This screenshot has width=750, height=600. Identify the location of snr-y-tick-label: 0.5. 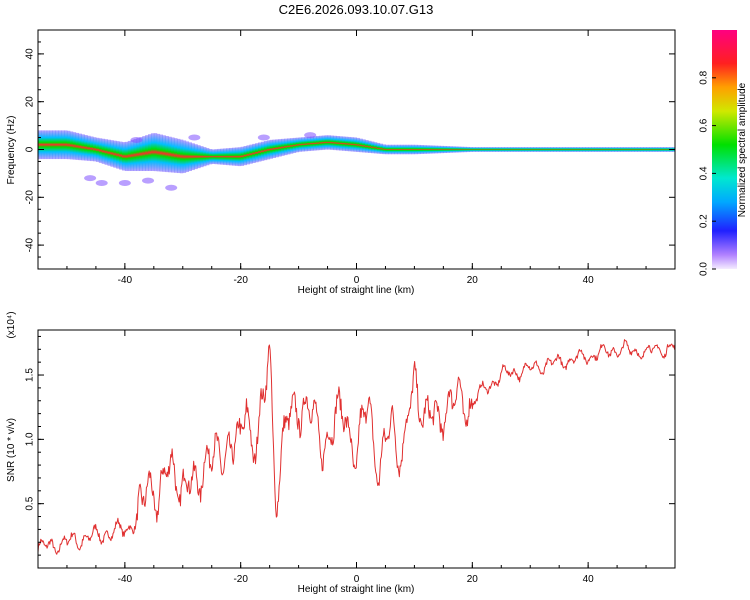
(30, 503).